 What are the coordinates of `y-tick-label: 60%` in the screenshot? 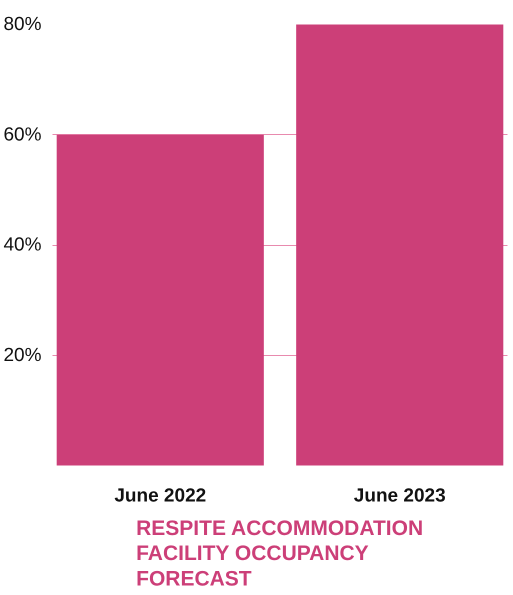 It's located at (22, 135).